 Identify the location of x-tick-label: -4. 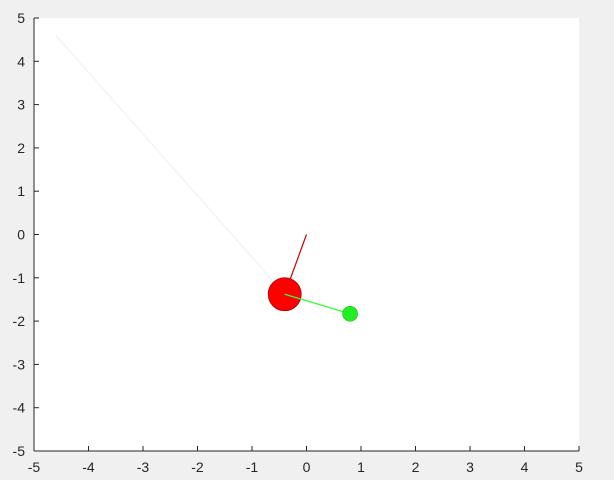
(88, 467).